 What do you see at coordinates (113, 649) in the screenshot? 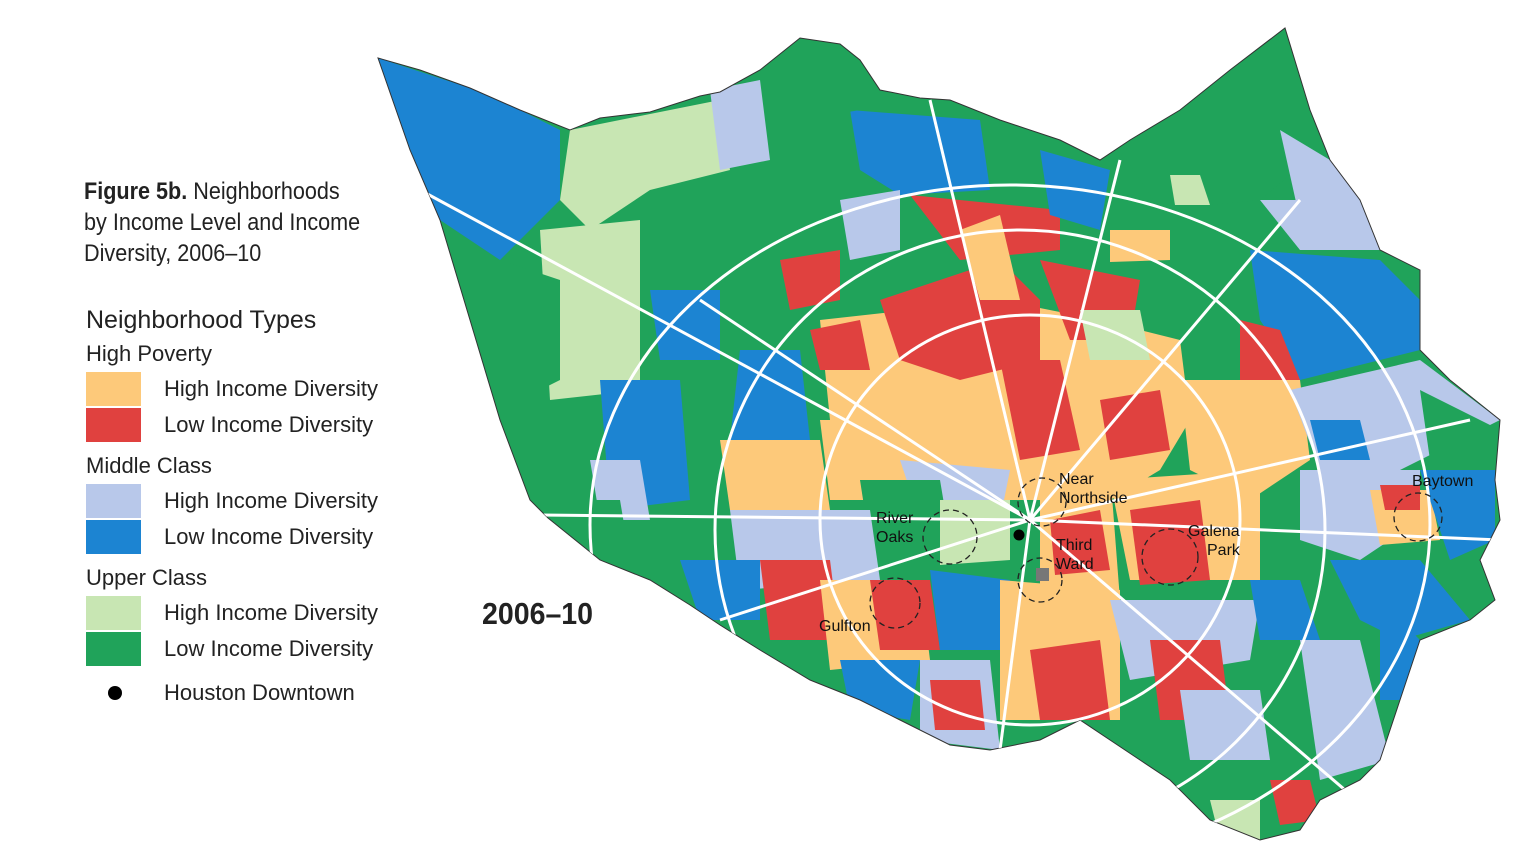
I see `swatch-upper-class-low-diversity` at bounding box center [113, 649].